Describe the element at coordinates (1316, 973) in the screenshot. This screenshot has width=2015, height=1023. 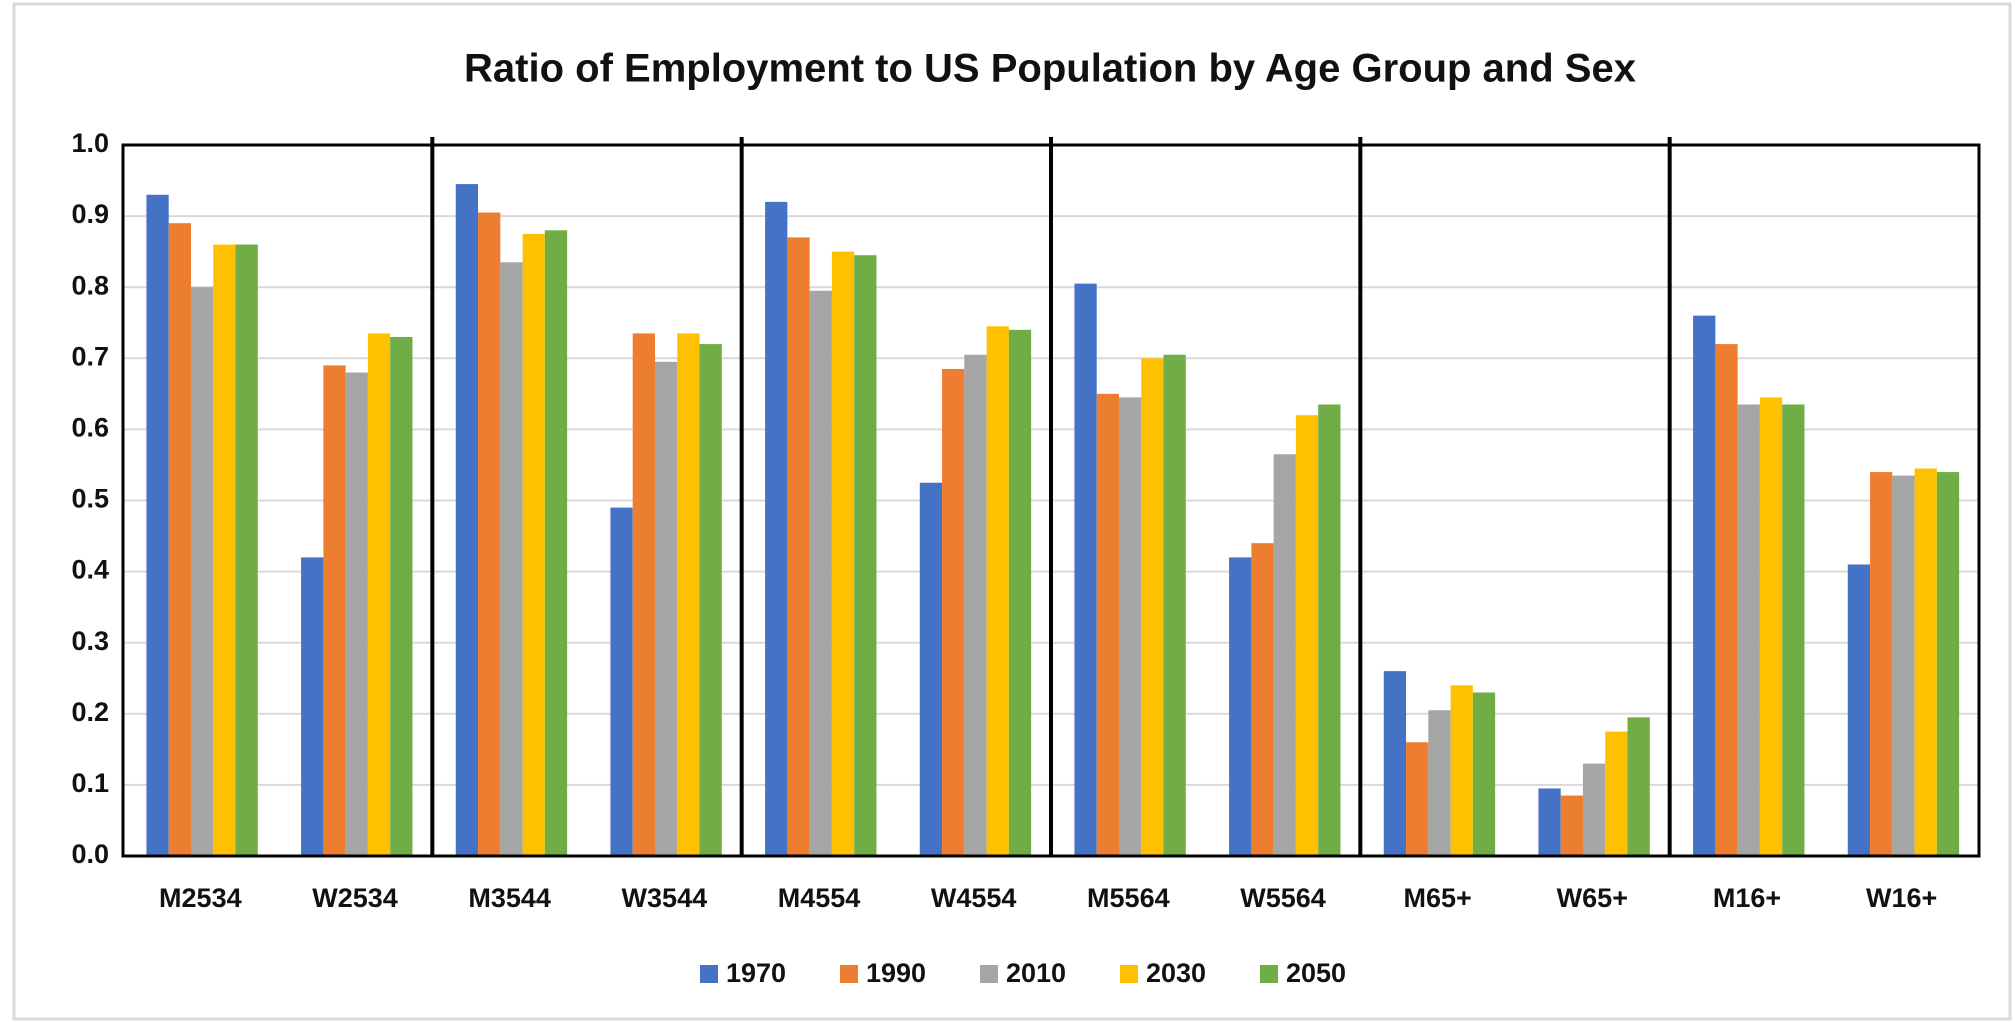
I see `legend-label: 2050` at that location.